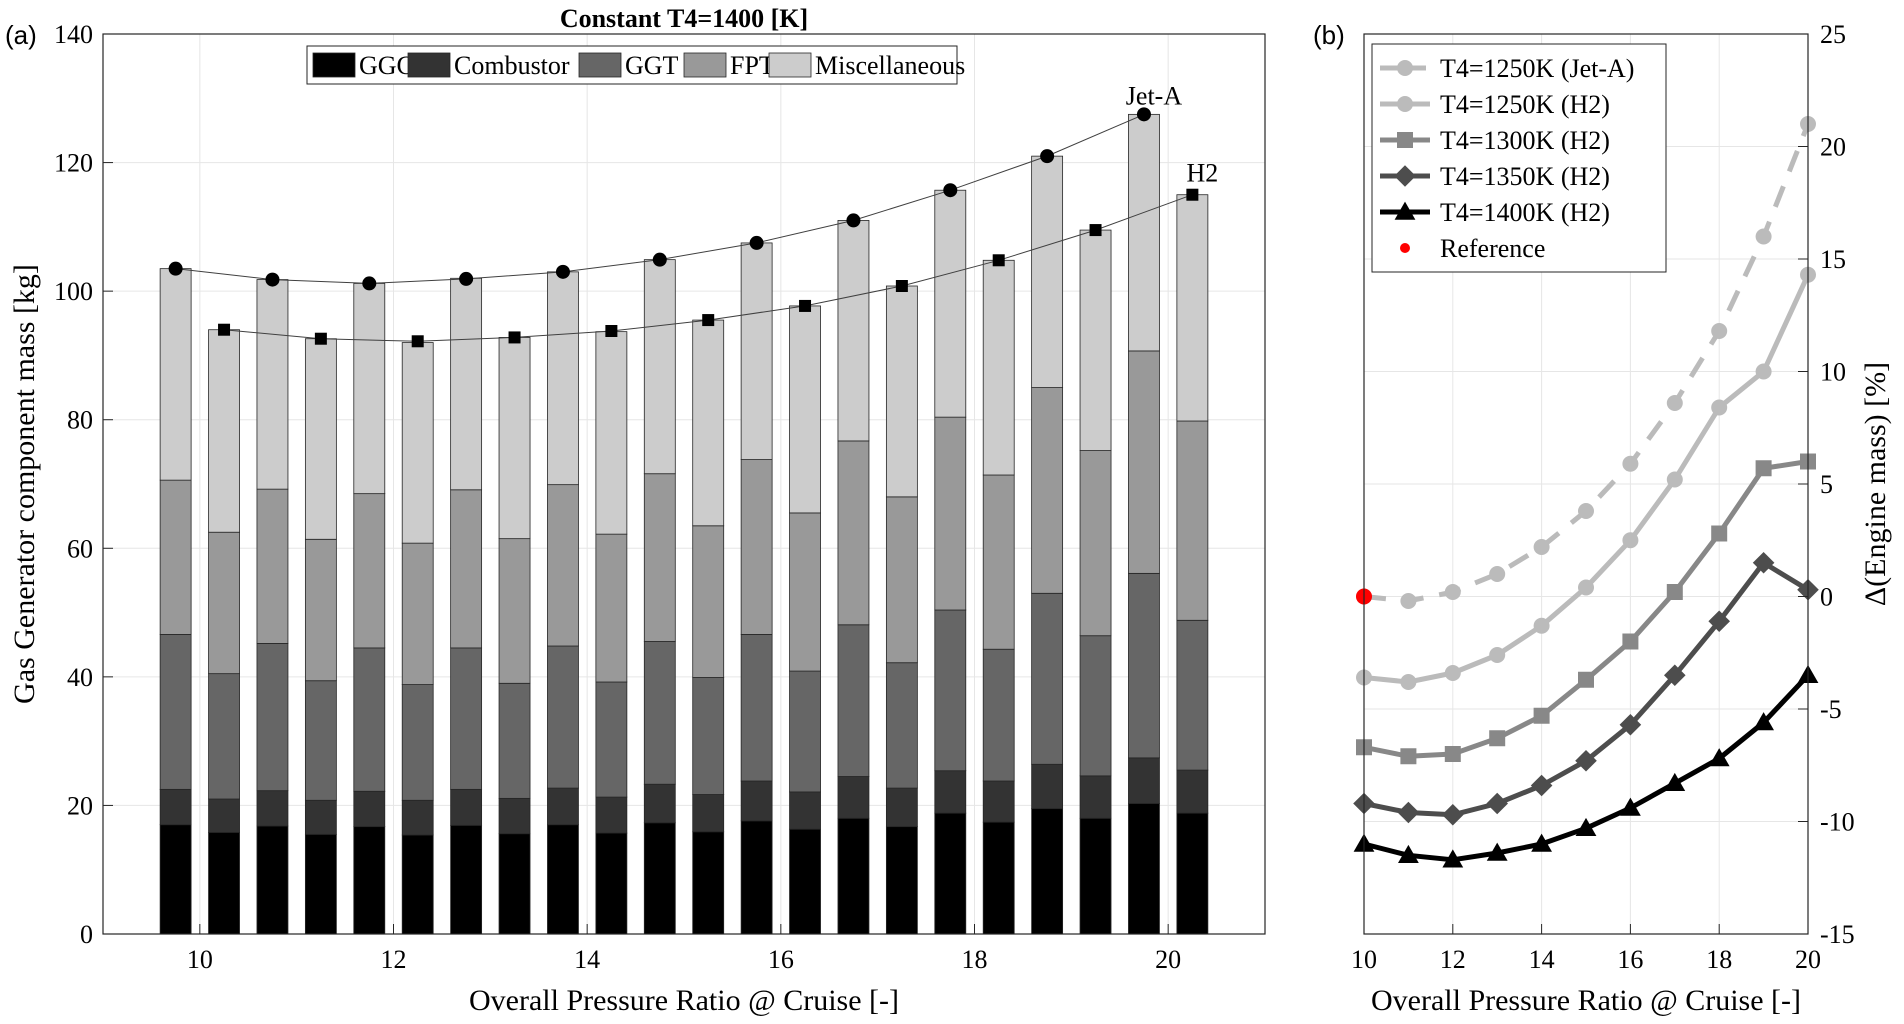  I want to click on a-x-tick-label: 10, so click(200, 959).